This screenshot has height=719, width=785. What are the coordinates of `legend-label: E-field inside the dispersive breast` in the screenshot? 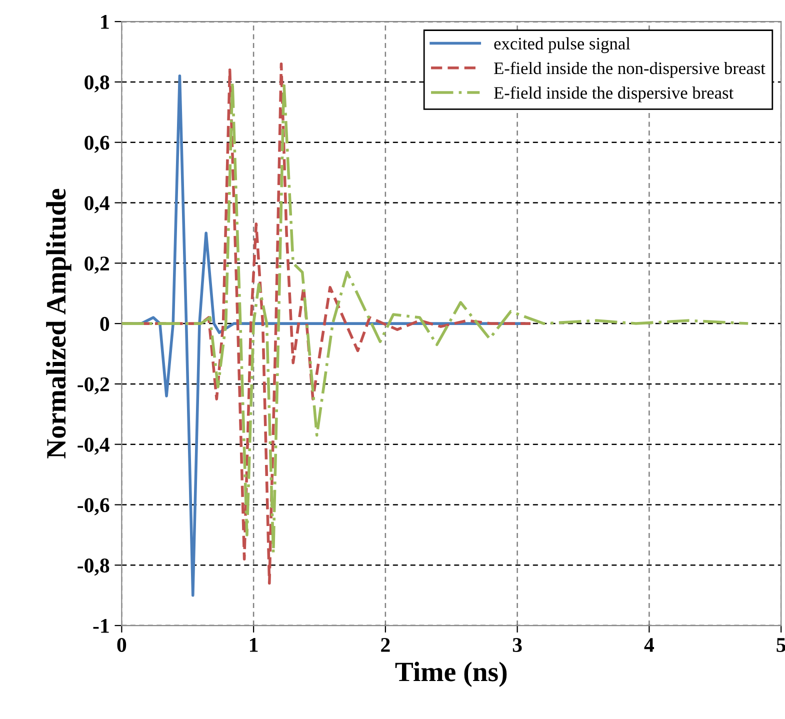 It's located at (614, 94).